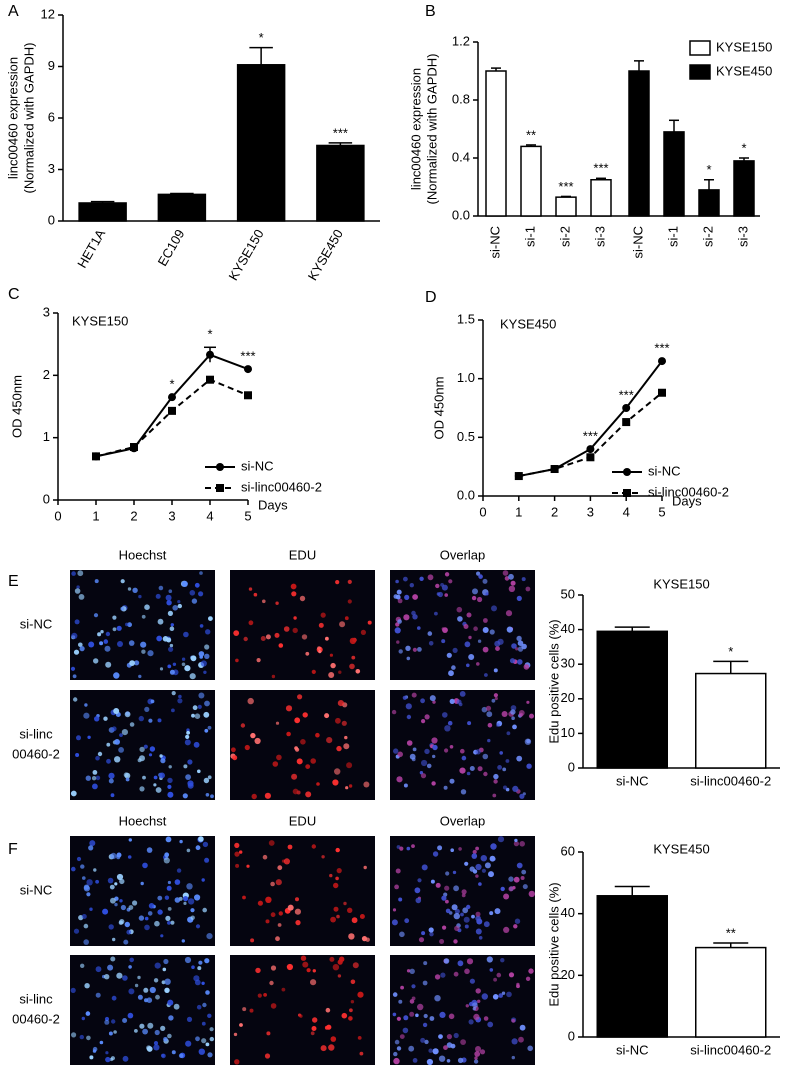 This screenshot has height=1070, width=800. What do you see at coordinates (626, 511) in the screenshot?
I see `x-tick-label: 4` at bounding box center [626, 511].